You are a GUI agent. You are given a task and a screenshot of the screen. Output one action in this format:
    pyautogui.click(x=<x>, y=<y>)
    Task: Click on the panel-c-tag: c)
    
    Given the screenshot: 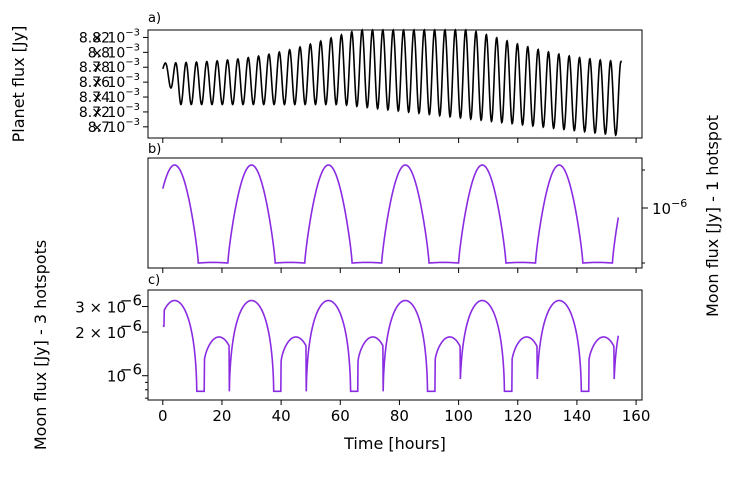 What is the action you would take?
    pyautogui.click(x=154, y=280)
    